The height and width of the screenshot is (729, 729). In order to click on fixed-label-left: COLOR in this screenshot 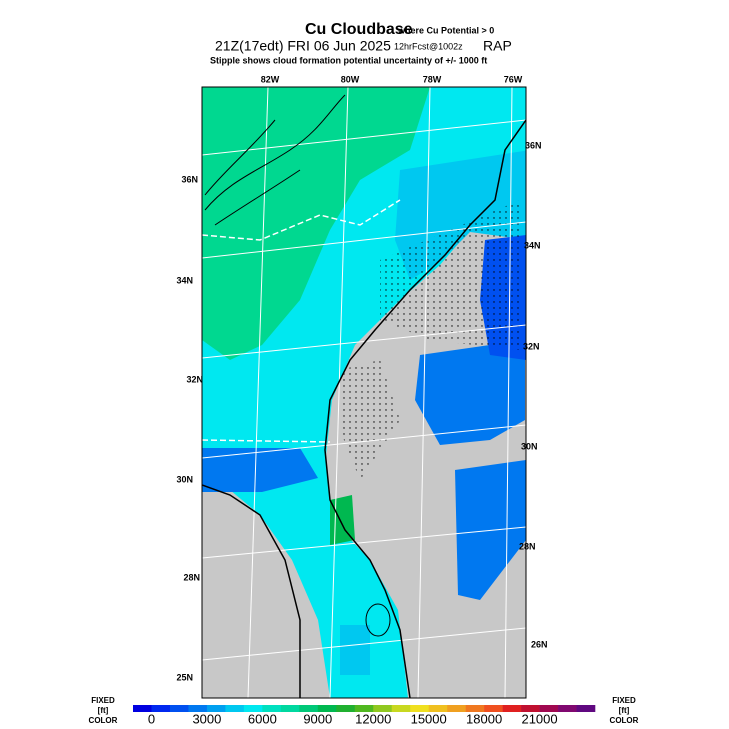, I will do `click(103, 720)`.